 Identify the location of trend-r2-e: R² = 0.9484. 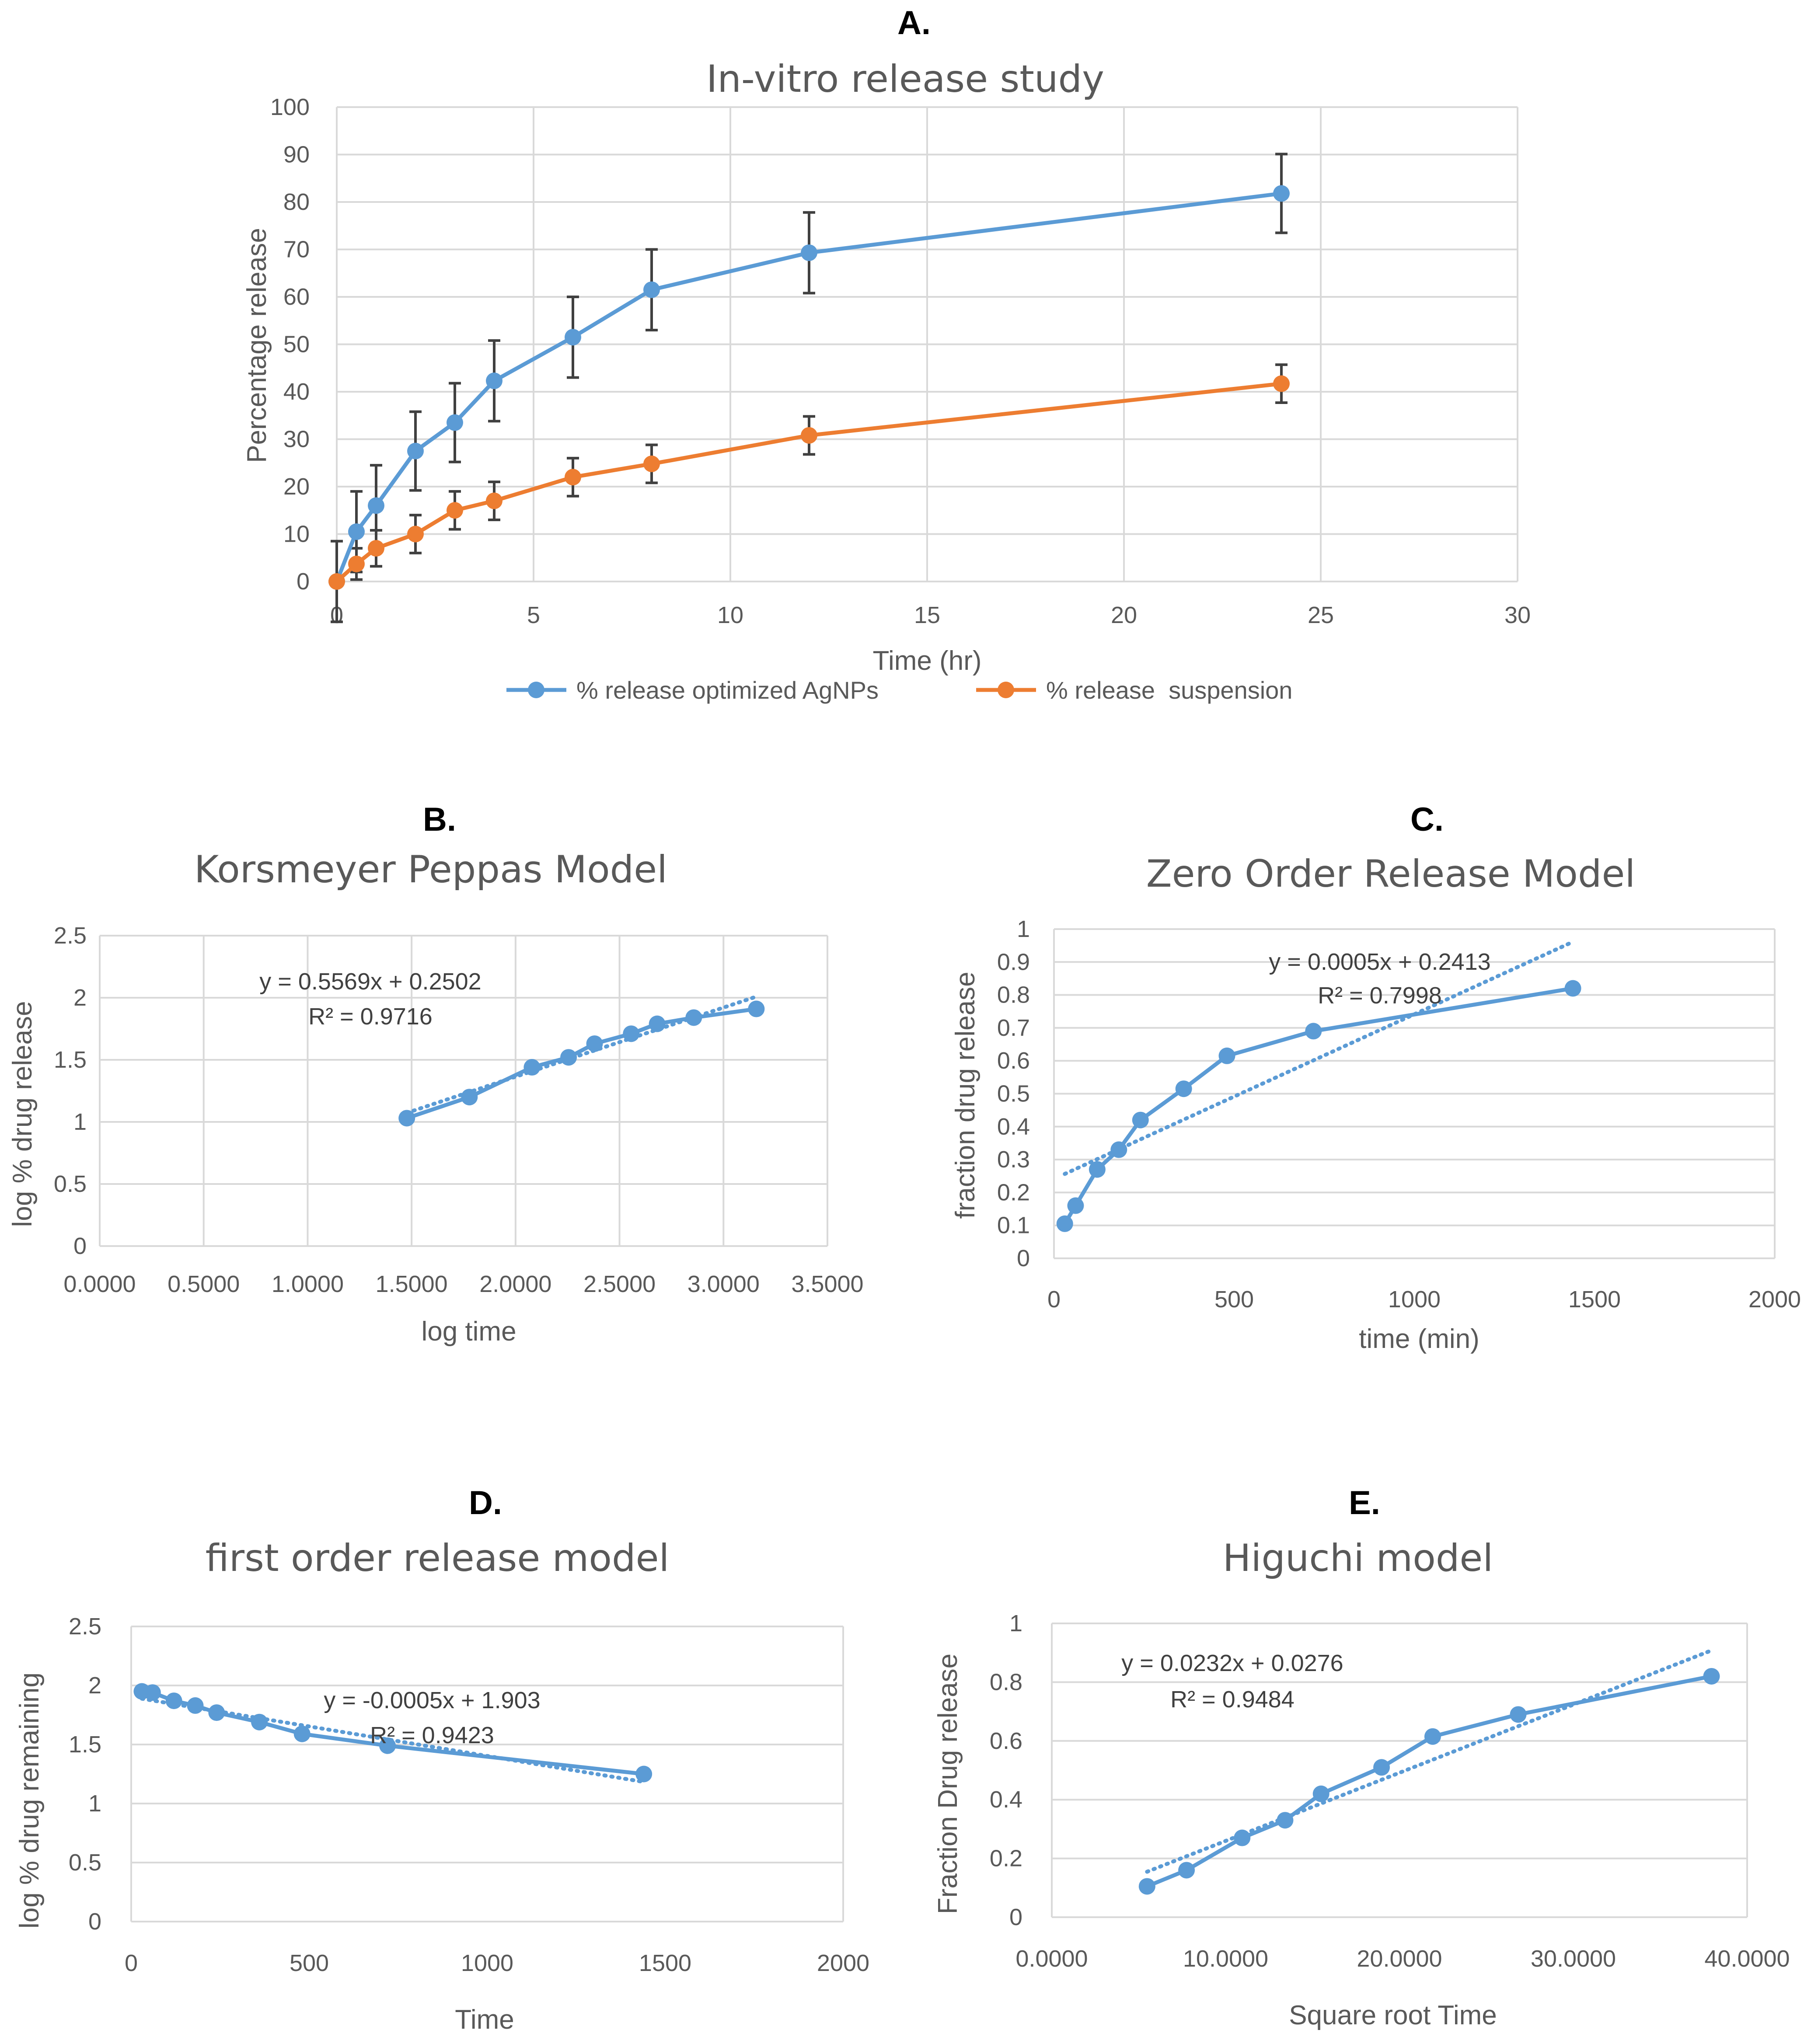
(1233, 1699).